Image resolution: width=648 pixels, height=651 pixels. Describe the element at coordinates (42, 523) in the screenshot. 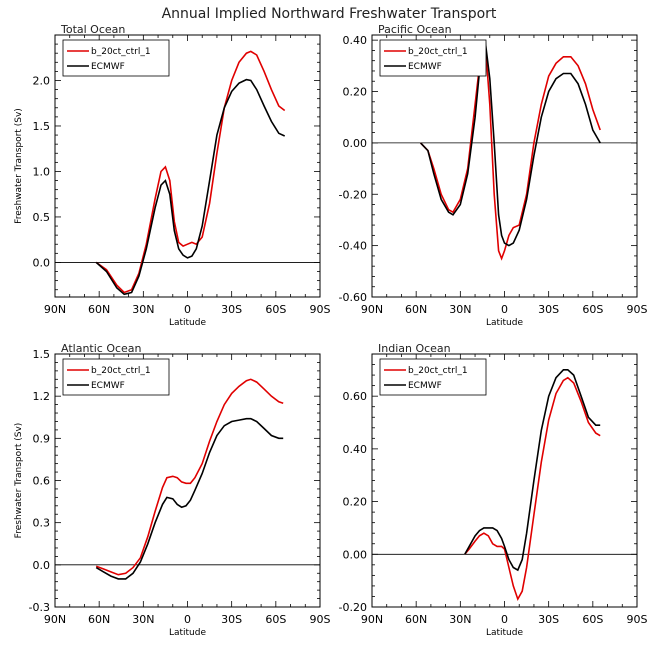

I see `y-tick-label: 0.3` at that location.